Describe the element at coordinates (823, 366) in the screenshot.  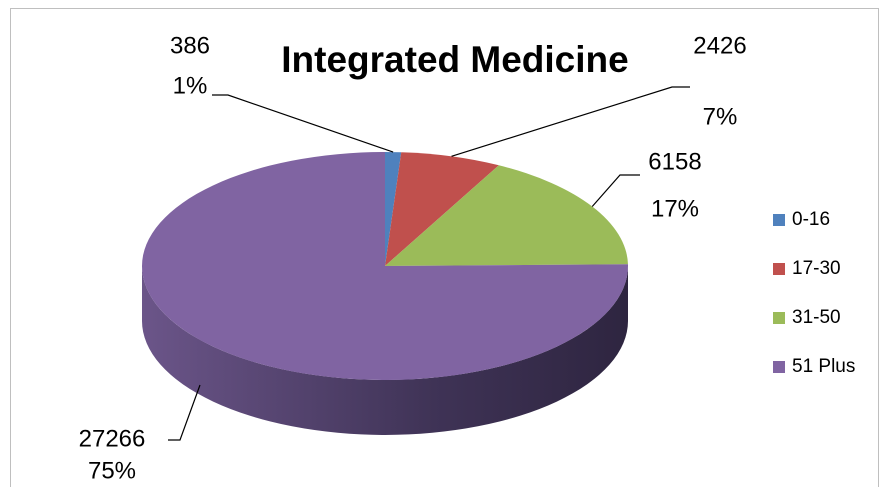
I see `legend-label: 51 Plus` at that location.